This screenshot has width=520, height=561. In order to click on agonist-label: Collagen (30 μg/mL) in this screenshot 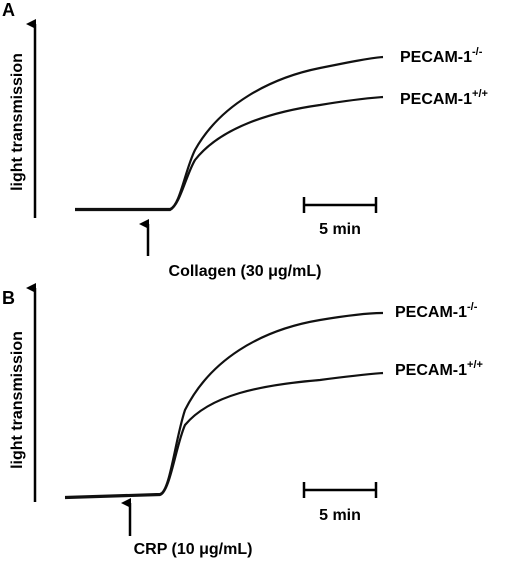, I will do `click(245, 271)`.